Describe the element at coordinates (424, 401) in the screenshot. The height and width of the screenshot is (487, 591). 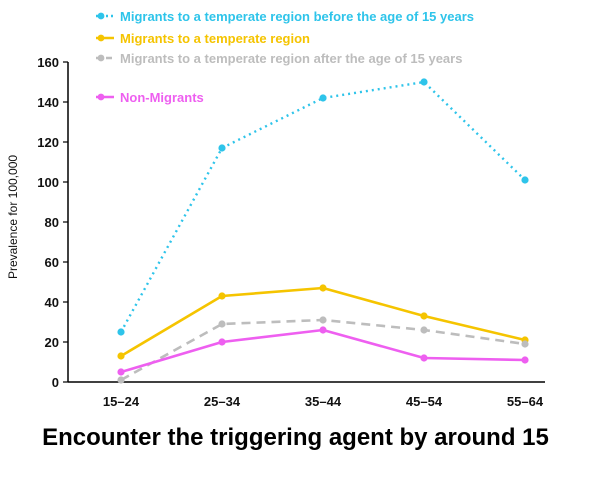
I see `x-tick-label: 45–54` at that location.